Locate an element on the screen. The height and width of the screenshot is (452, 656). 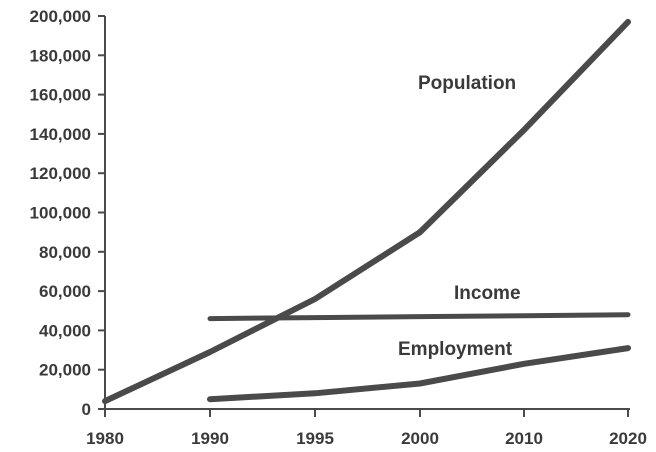
x-tick-label: 1980 is located at coordinates (105, 438).